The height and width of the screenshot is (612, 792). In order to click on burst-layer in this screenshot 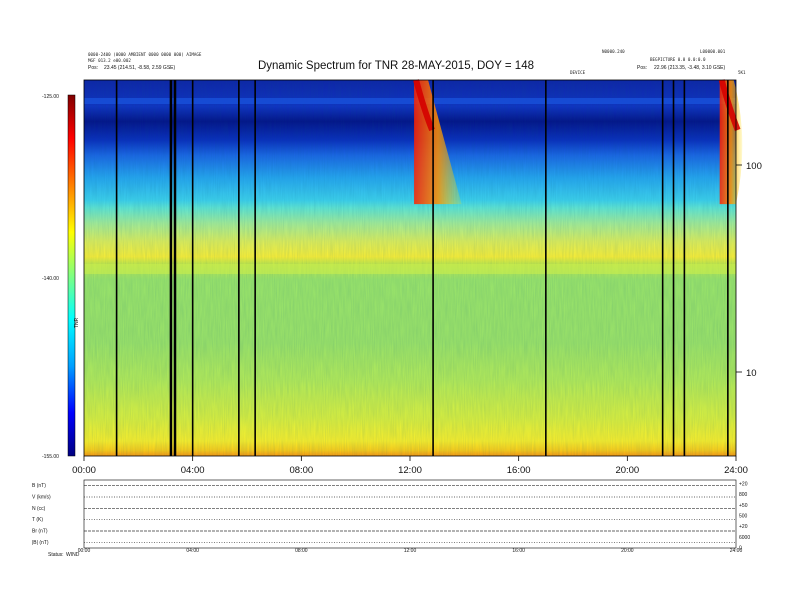, I will do `click(578, 142)`.